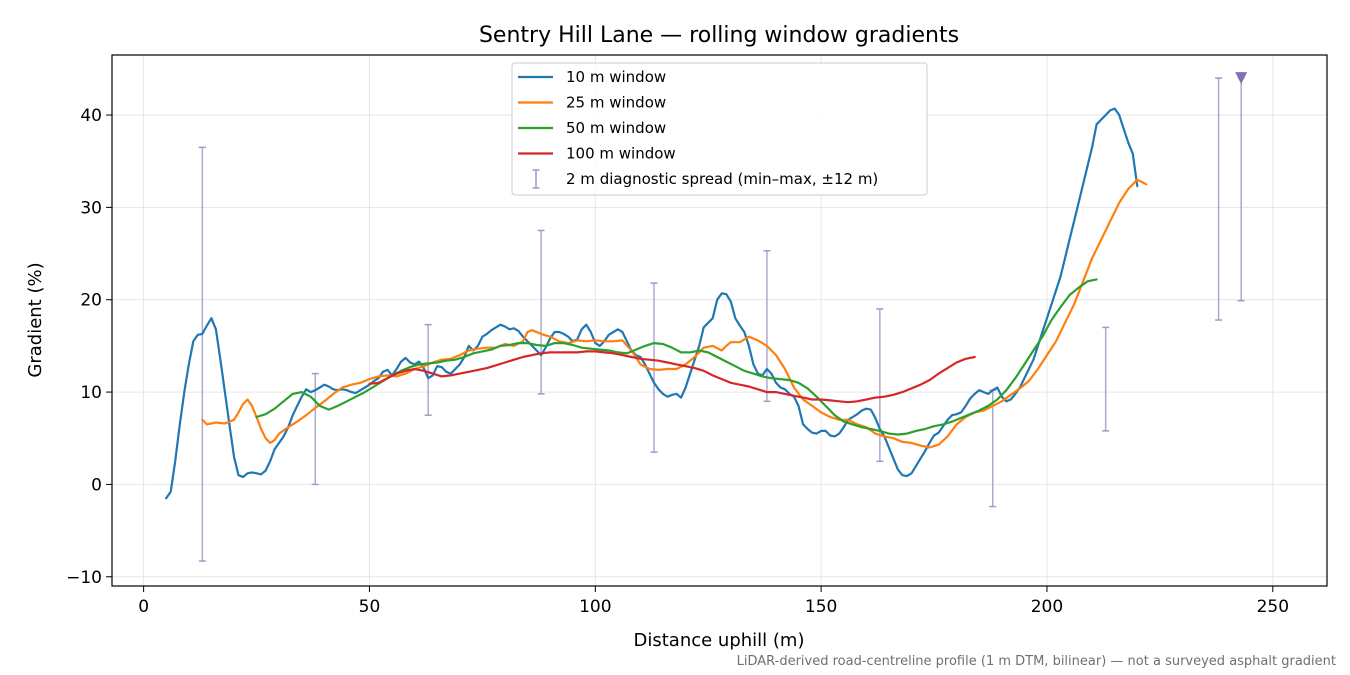 Image resolution: width=1350 pixels, height=675 pixels. I want to click on legend-label: 50 m window, so click(616, 128).